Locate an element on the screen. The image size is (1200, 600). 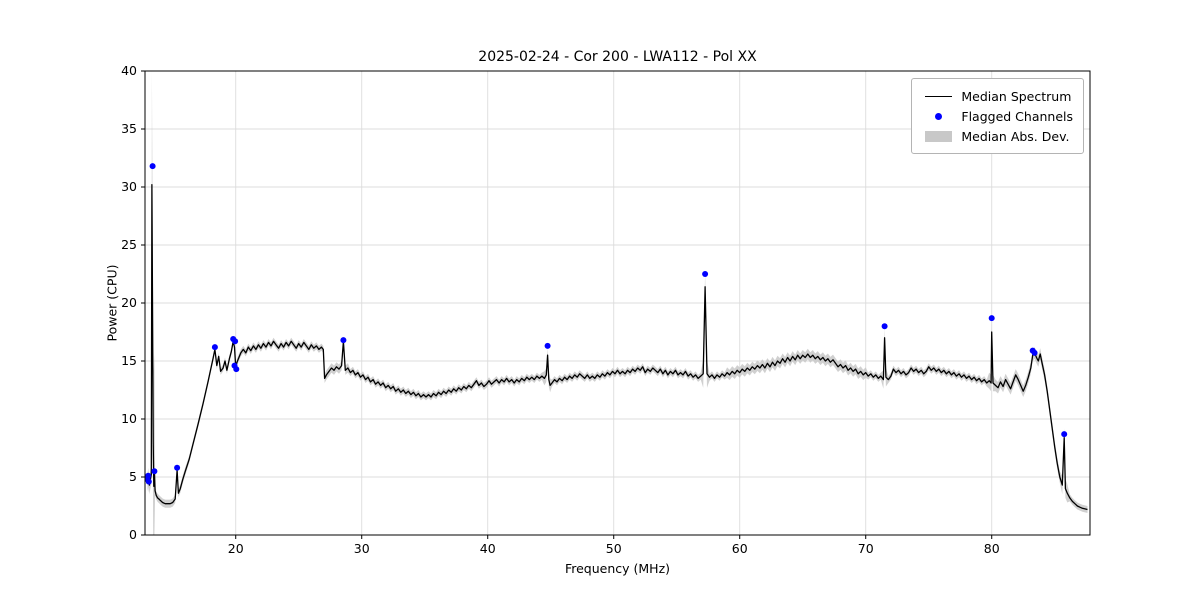
x-tick-label: 70 is located at coordinates (866, 548).